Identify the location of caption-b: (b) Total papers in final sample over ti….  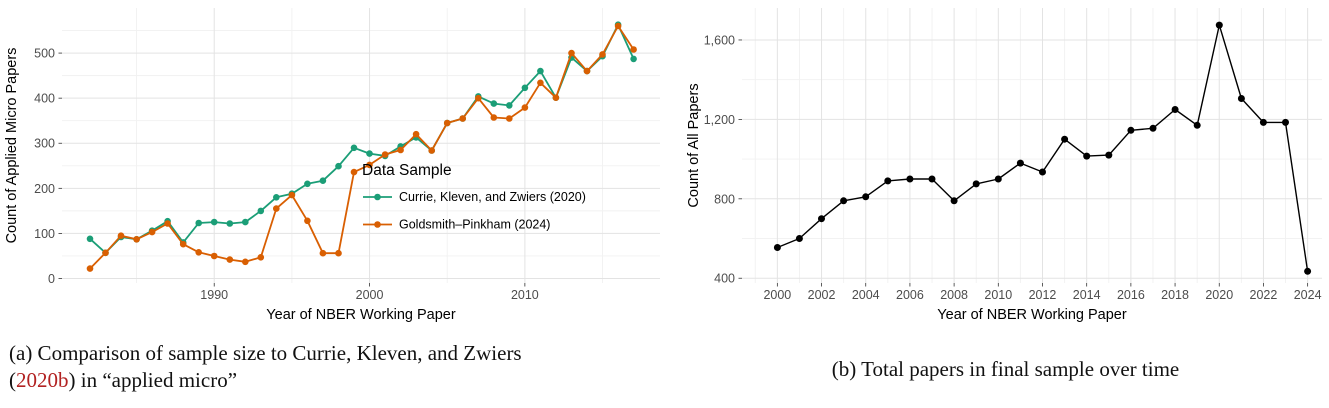
(1005, 369).